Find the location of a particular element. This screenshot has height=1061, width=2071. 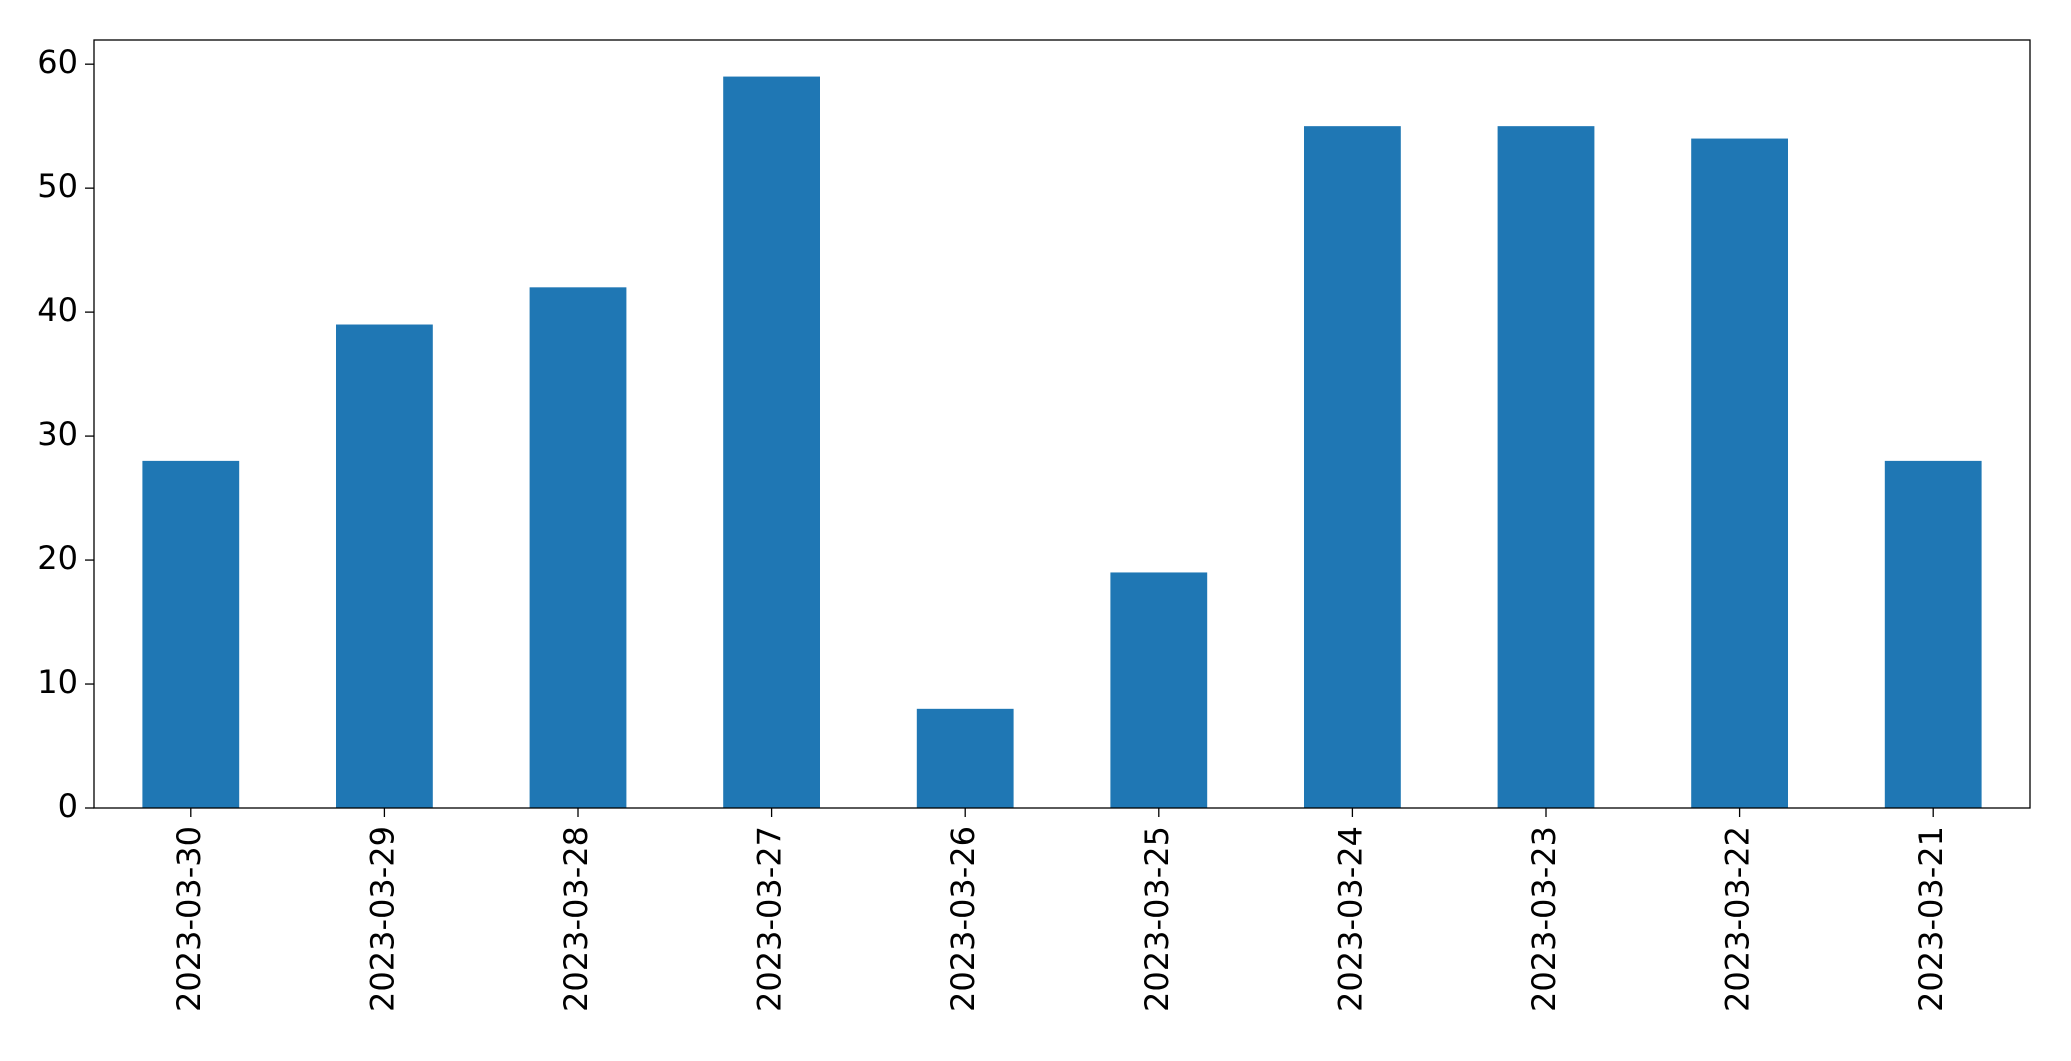

x-tick-label: 2023-03-30 is located at coordinates (189, 919).